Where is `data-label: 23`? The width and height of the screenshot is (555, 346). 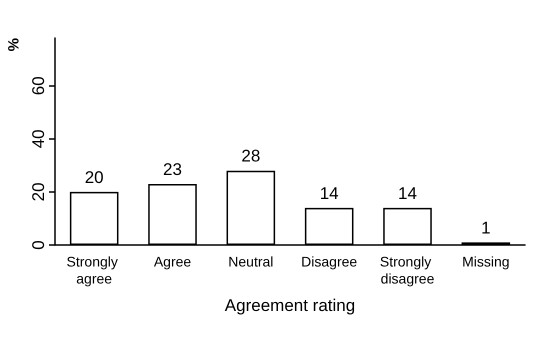 data-label: 23 is located at coordinates (172, 169).